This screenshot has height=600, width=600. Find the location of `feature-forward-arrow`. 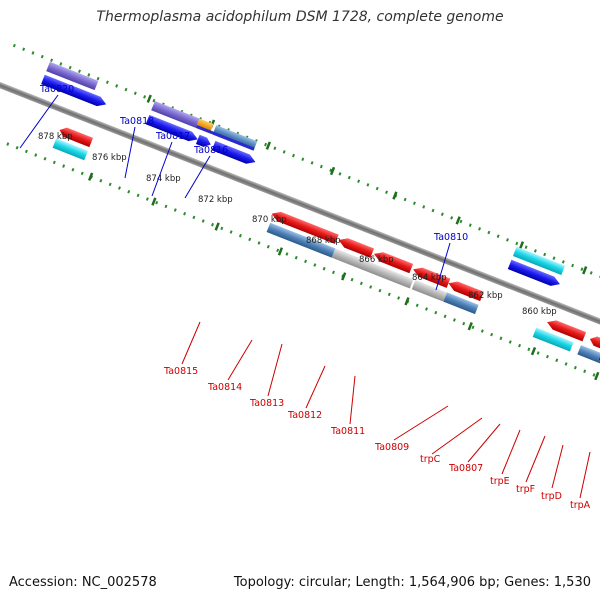

feature-forward-arrow is located at coordinates (74, 91).